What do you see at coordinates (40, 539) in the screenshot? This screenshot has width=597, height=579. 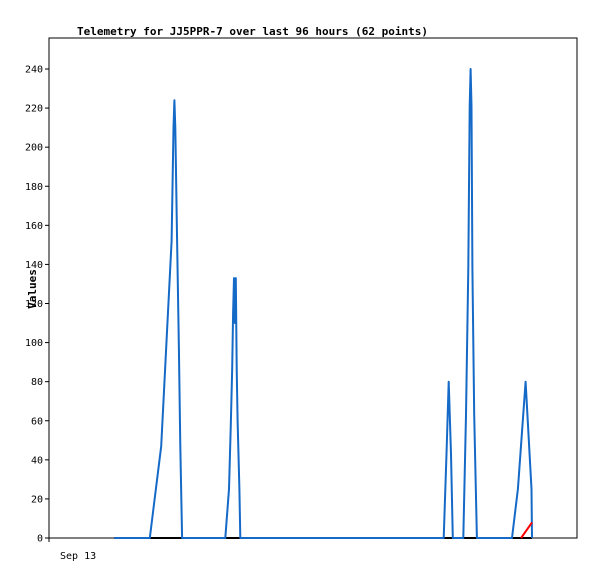 I see `y-tick-label: 0` at bounding box center [40, 539].